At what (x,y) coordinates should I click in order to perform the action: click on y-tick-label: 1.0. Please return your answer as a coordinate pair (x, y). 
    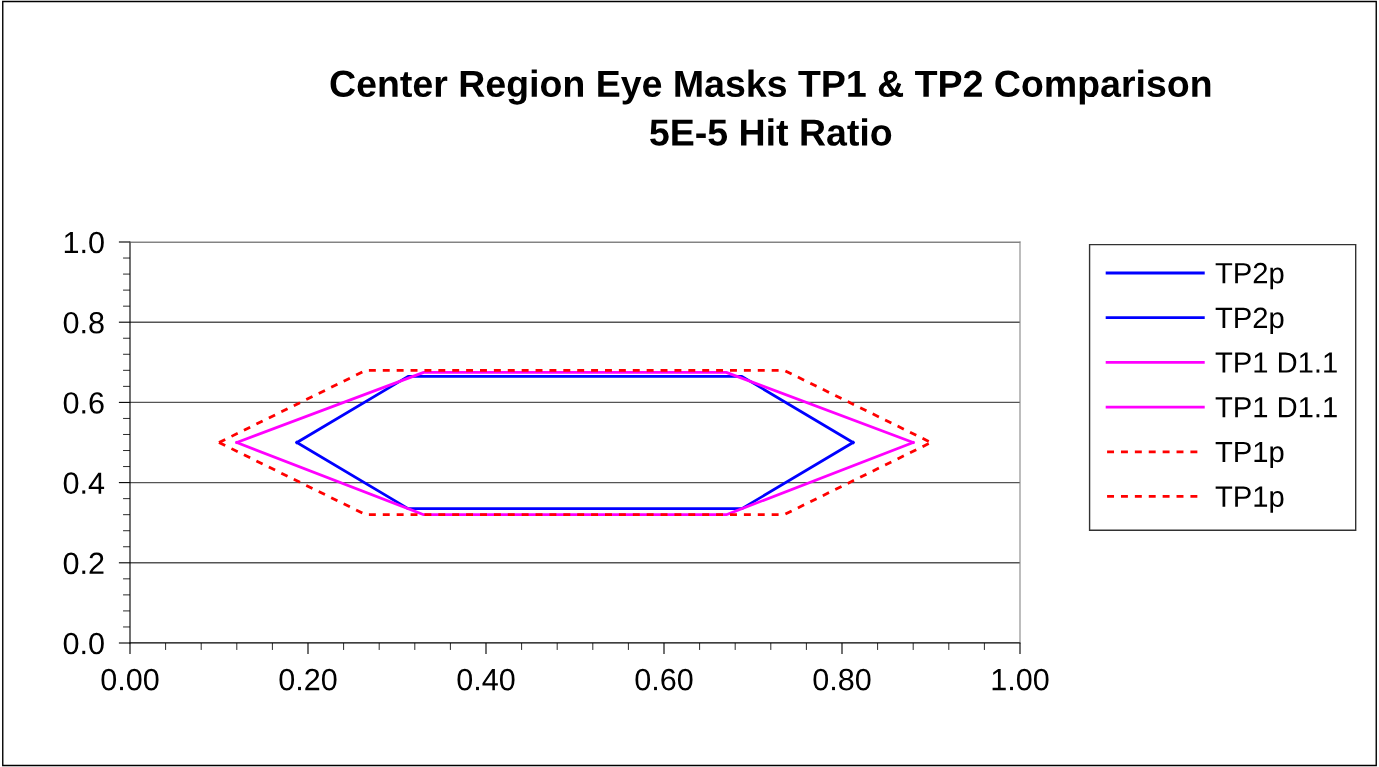
    Looking at the image, I should click on (84, 242).